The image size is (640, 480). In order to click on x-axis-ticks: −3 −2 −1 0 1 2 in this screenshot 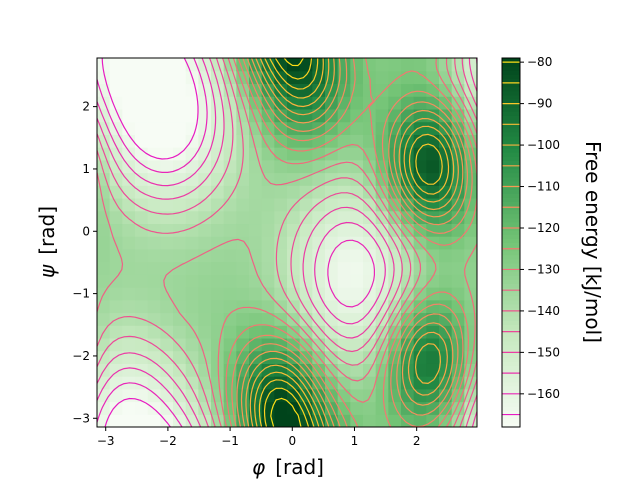, I will do `click(258, 437)`.